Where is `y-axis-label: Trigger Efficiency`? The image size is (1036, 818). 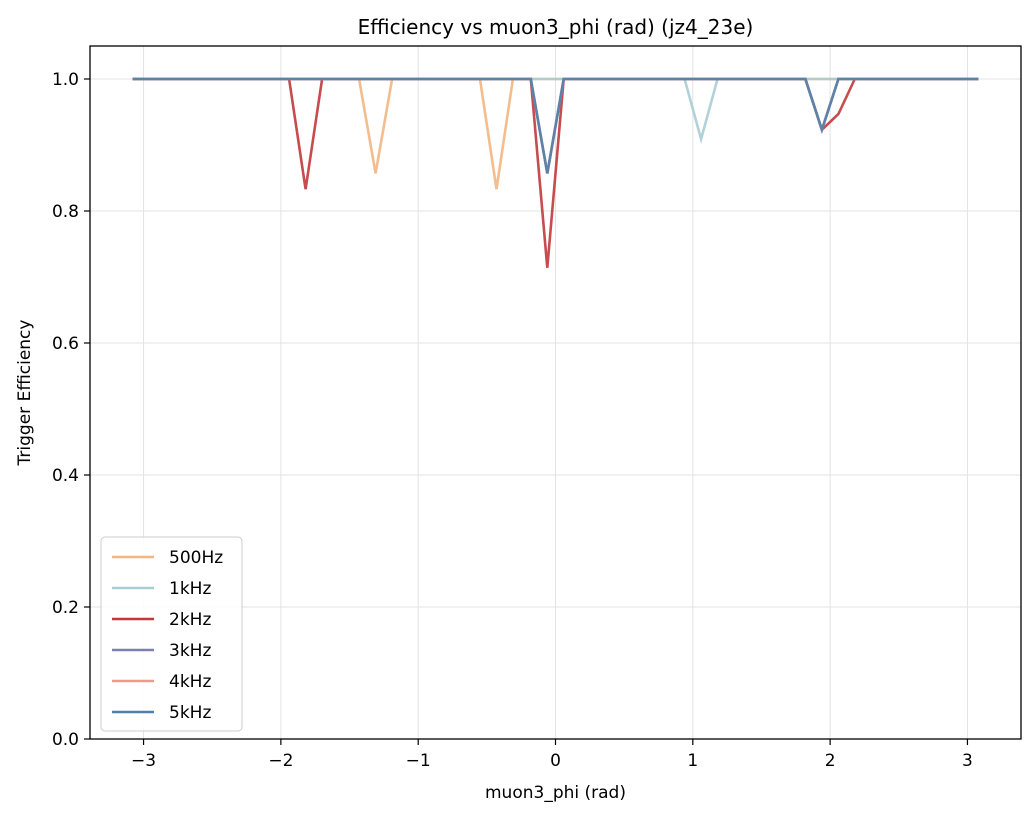 y-axis-label: Trigger Efficiency is located at coordinates (25, 393).